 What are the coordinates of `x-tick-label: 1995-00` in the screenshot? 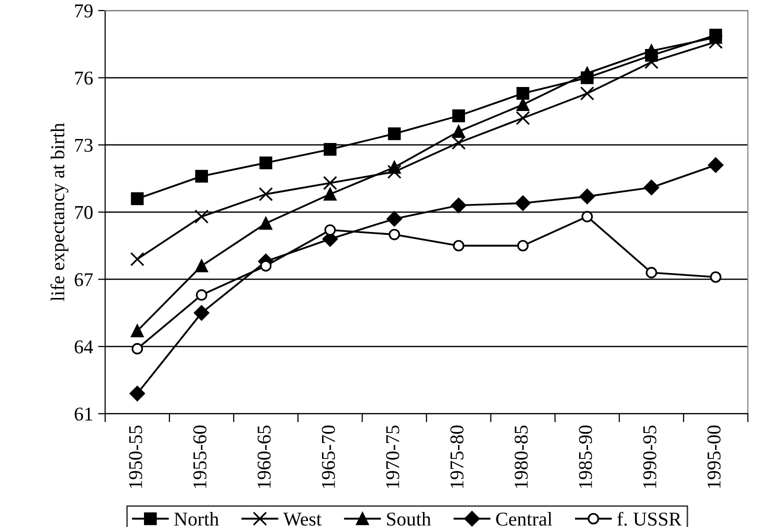 It's located at (714, 457).